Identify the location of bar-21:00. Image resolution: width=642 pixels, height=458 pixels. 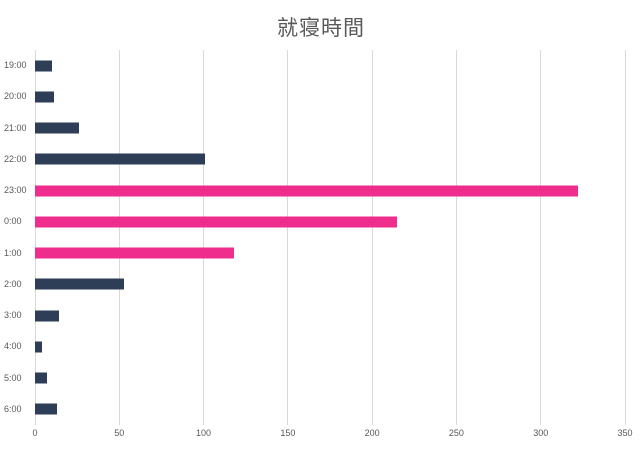
(57, 128).